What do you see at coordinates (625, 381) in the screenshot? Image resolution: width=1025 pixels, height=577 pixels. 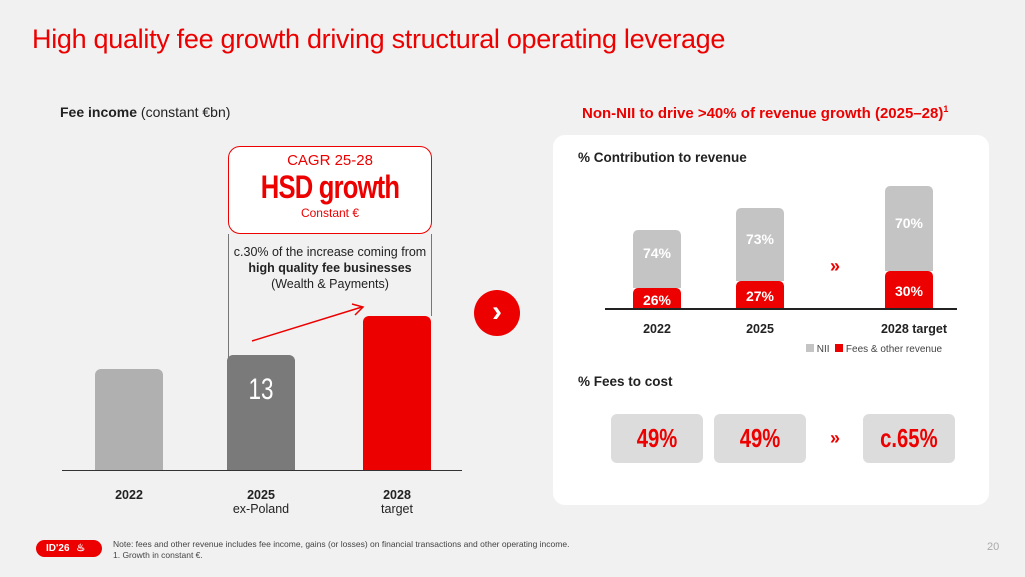 I see `fees-to-cost-title: % Fees to cost` at bounding box center [625, 381].